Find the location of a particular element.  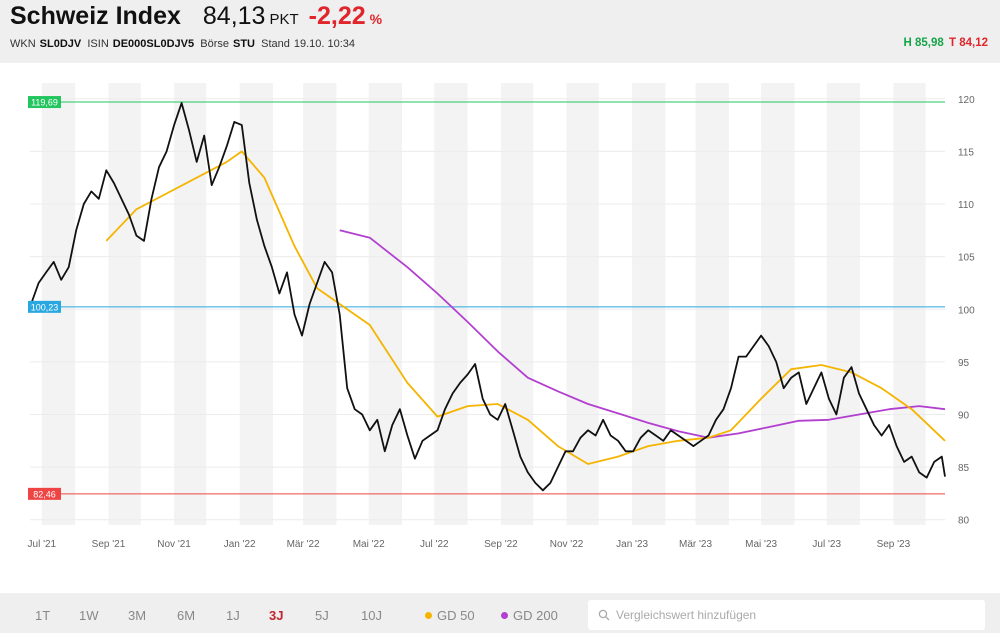

y-tick-label: 90 is located at coordinates (964, 416).